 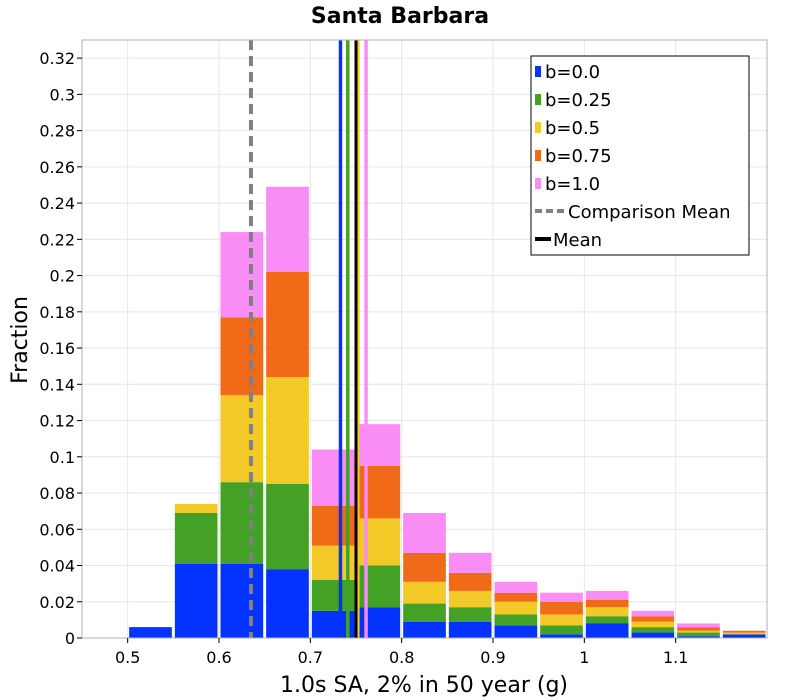 I want to click on x-tick-label: 1.1, so click(x=675, y=657).